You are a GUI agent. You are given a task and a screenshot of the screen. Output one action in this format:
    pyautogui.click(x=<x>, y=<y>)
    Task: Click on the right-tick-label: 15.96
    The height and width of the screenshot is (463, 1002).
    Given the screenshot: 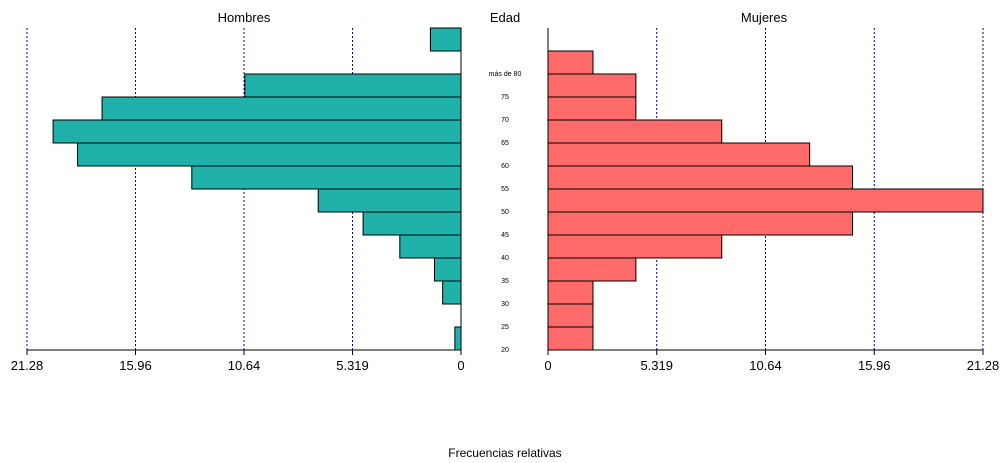 What is the action you would take?
    pyautogui.click(x=874, y=365)
    